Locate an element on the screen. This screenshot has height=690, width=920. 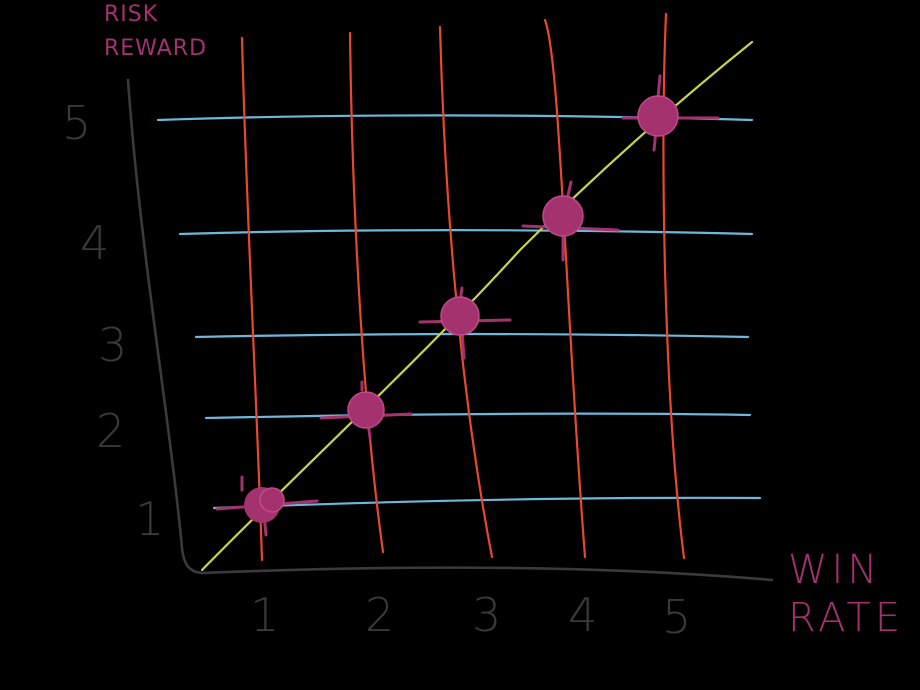
y-tick-2: 2 is located at coordinates (111, 431).